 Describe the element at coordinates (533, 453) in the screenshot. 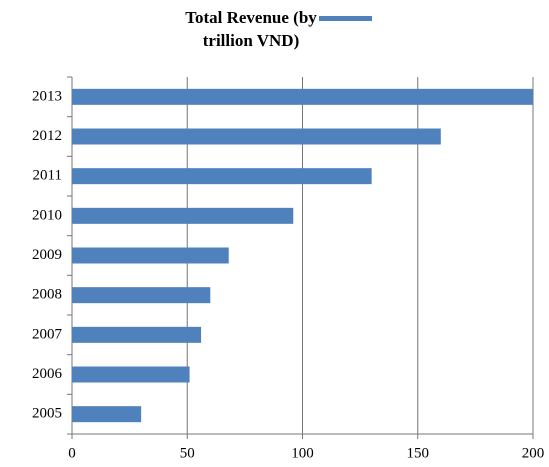

I see `x-tick-label: 200` at that location.